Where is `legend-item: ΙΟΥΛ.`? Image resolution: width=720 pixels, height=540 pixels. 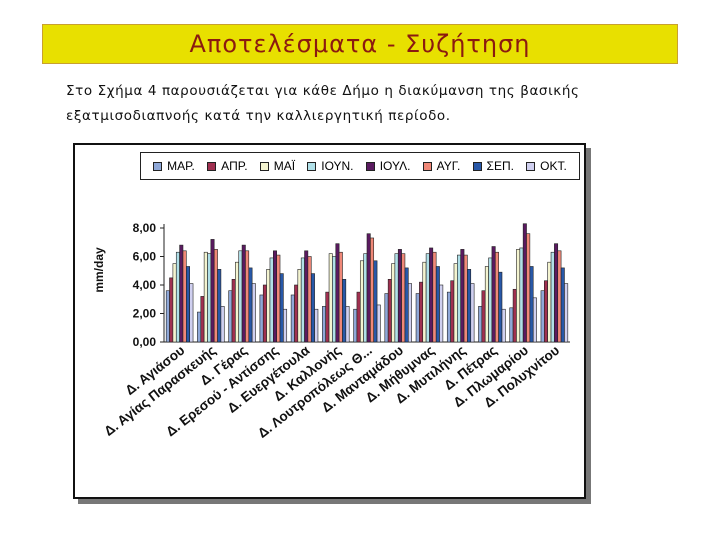
legend-item: ΙΟΥΛ. is located at coordinates (388, 166).